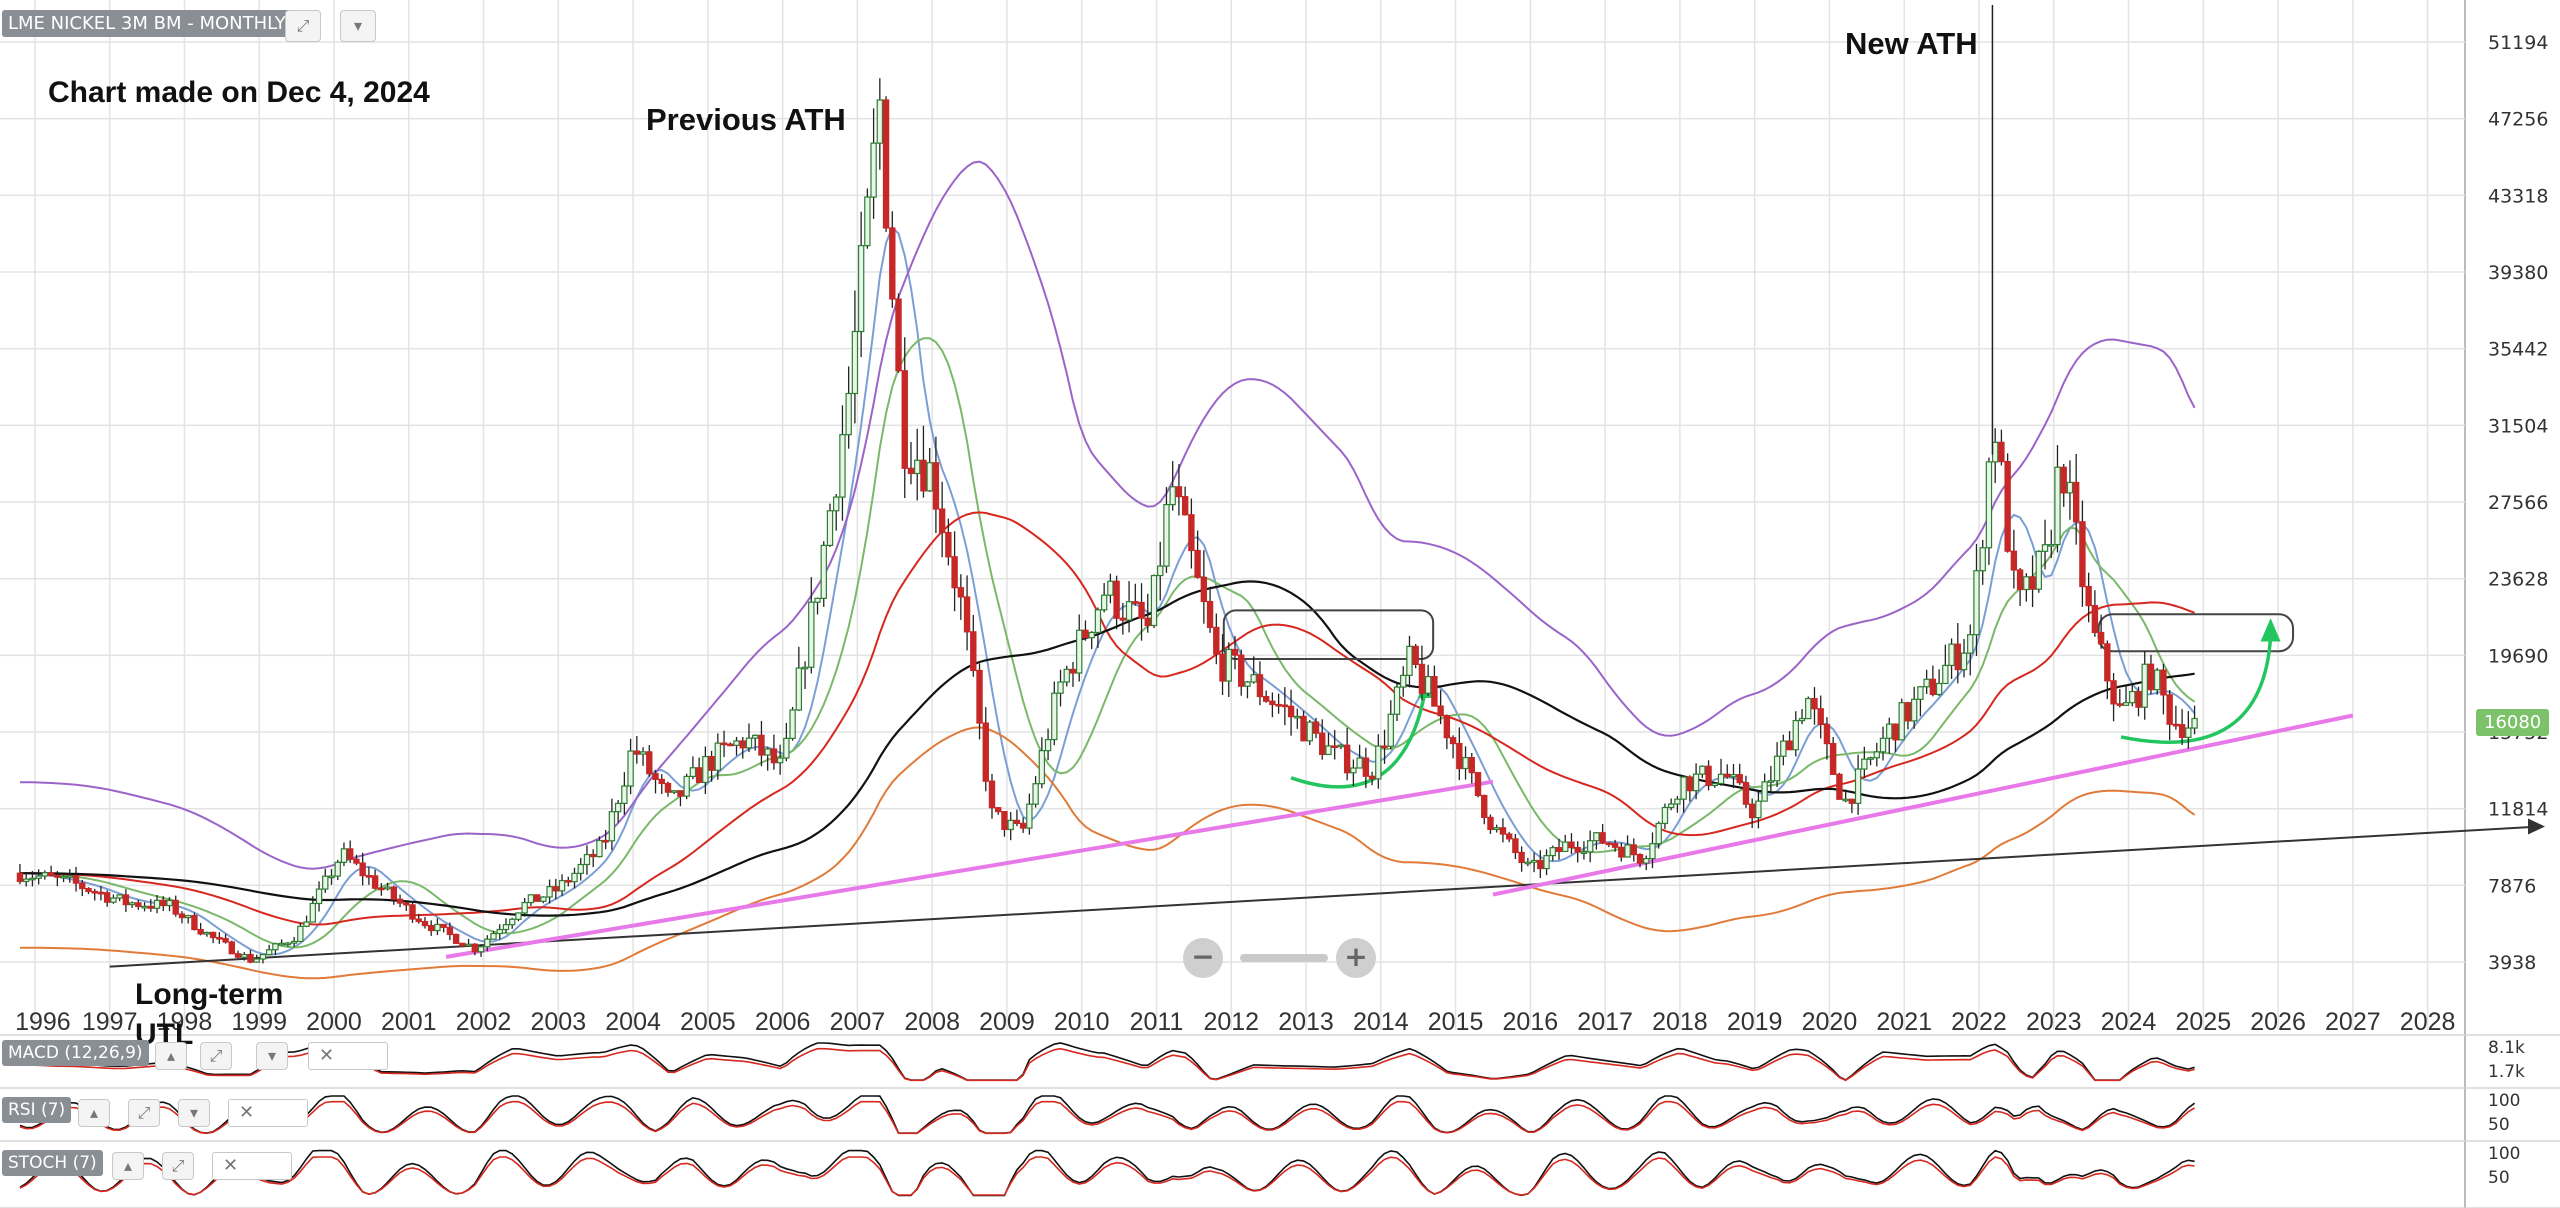 This screenshot has width=2560, height=1208. What do you see at coordinates (185, 1022) in the screenshot?
I see `x-tick-label: 1998` at bounding box center [185, 1022].